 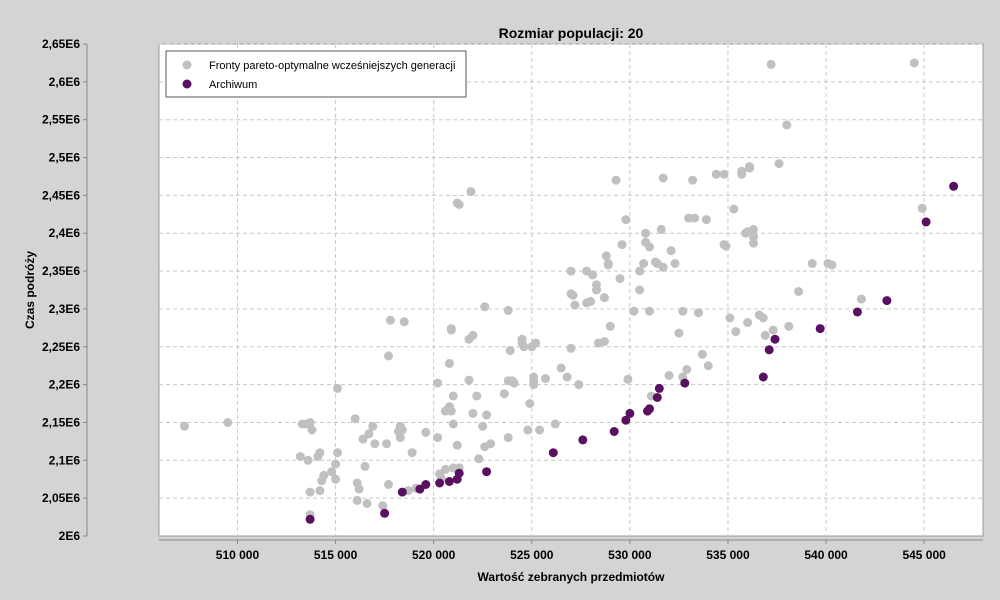 What do you see at coordinates (61, 422) in the screenshot?
I see `y-tick-label: 2,15E6` at bounding box center [61, 422].